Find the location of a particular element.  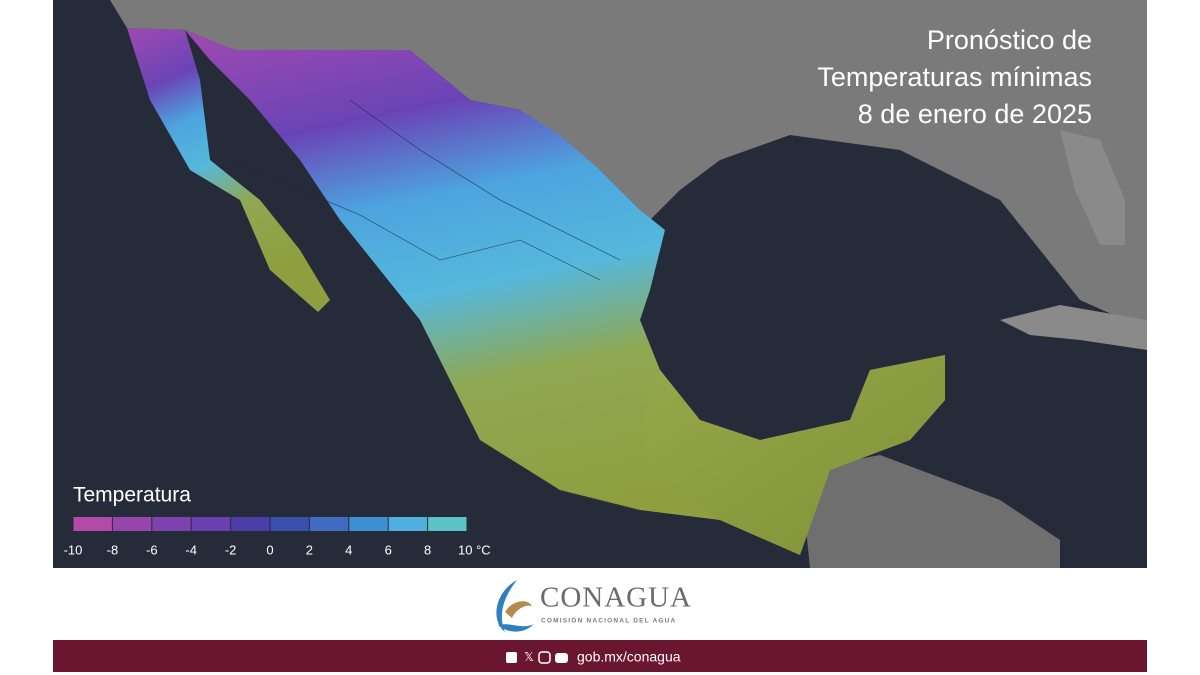

legend-title: Temperatura is located at coordinates (132, 495).